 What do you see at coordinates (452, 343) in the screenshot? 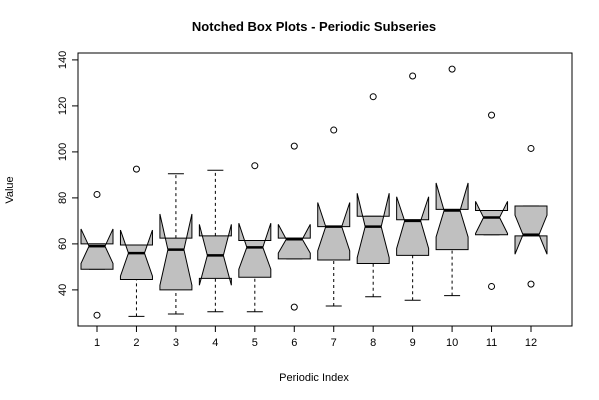
I see `x-tick-label: 10` at bounding box center [452, 343].